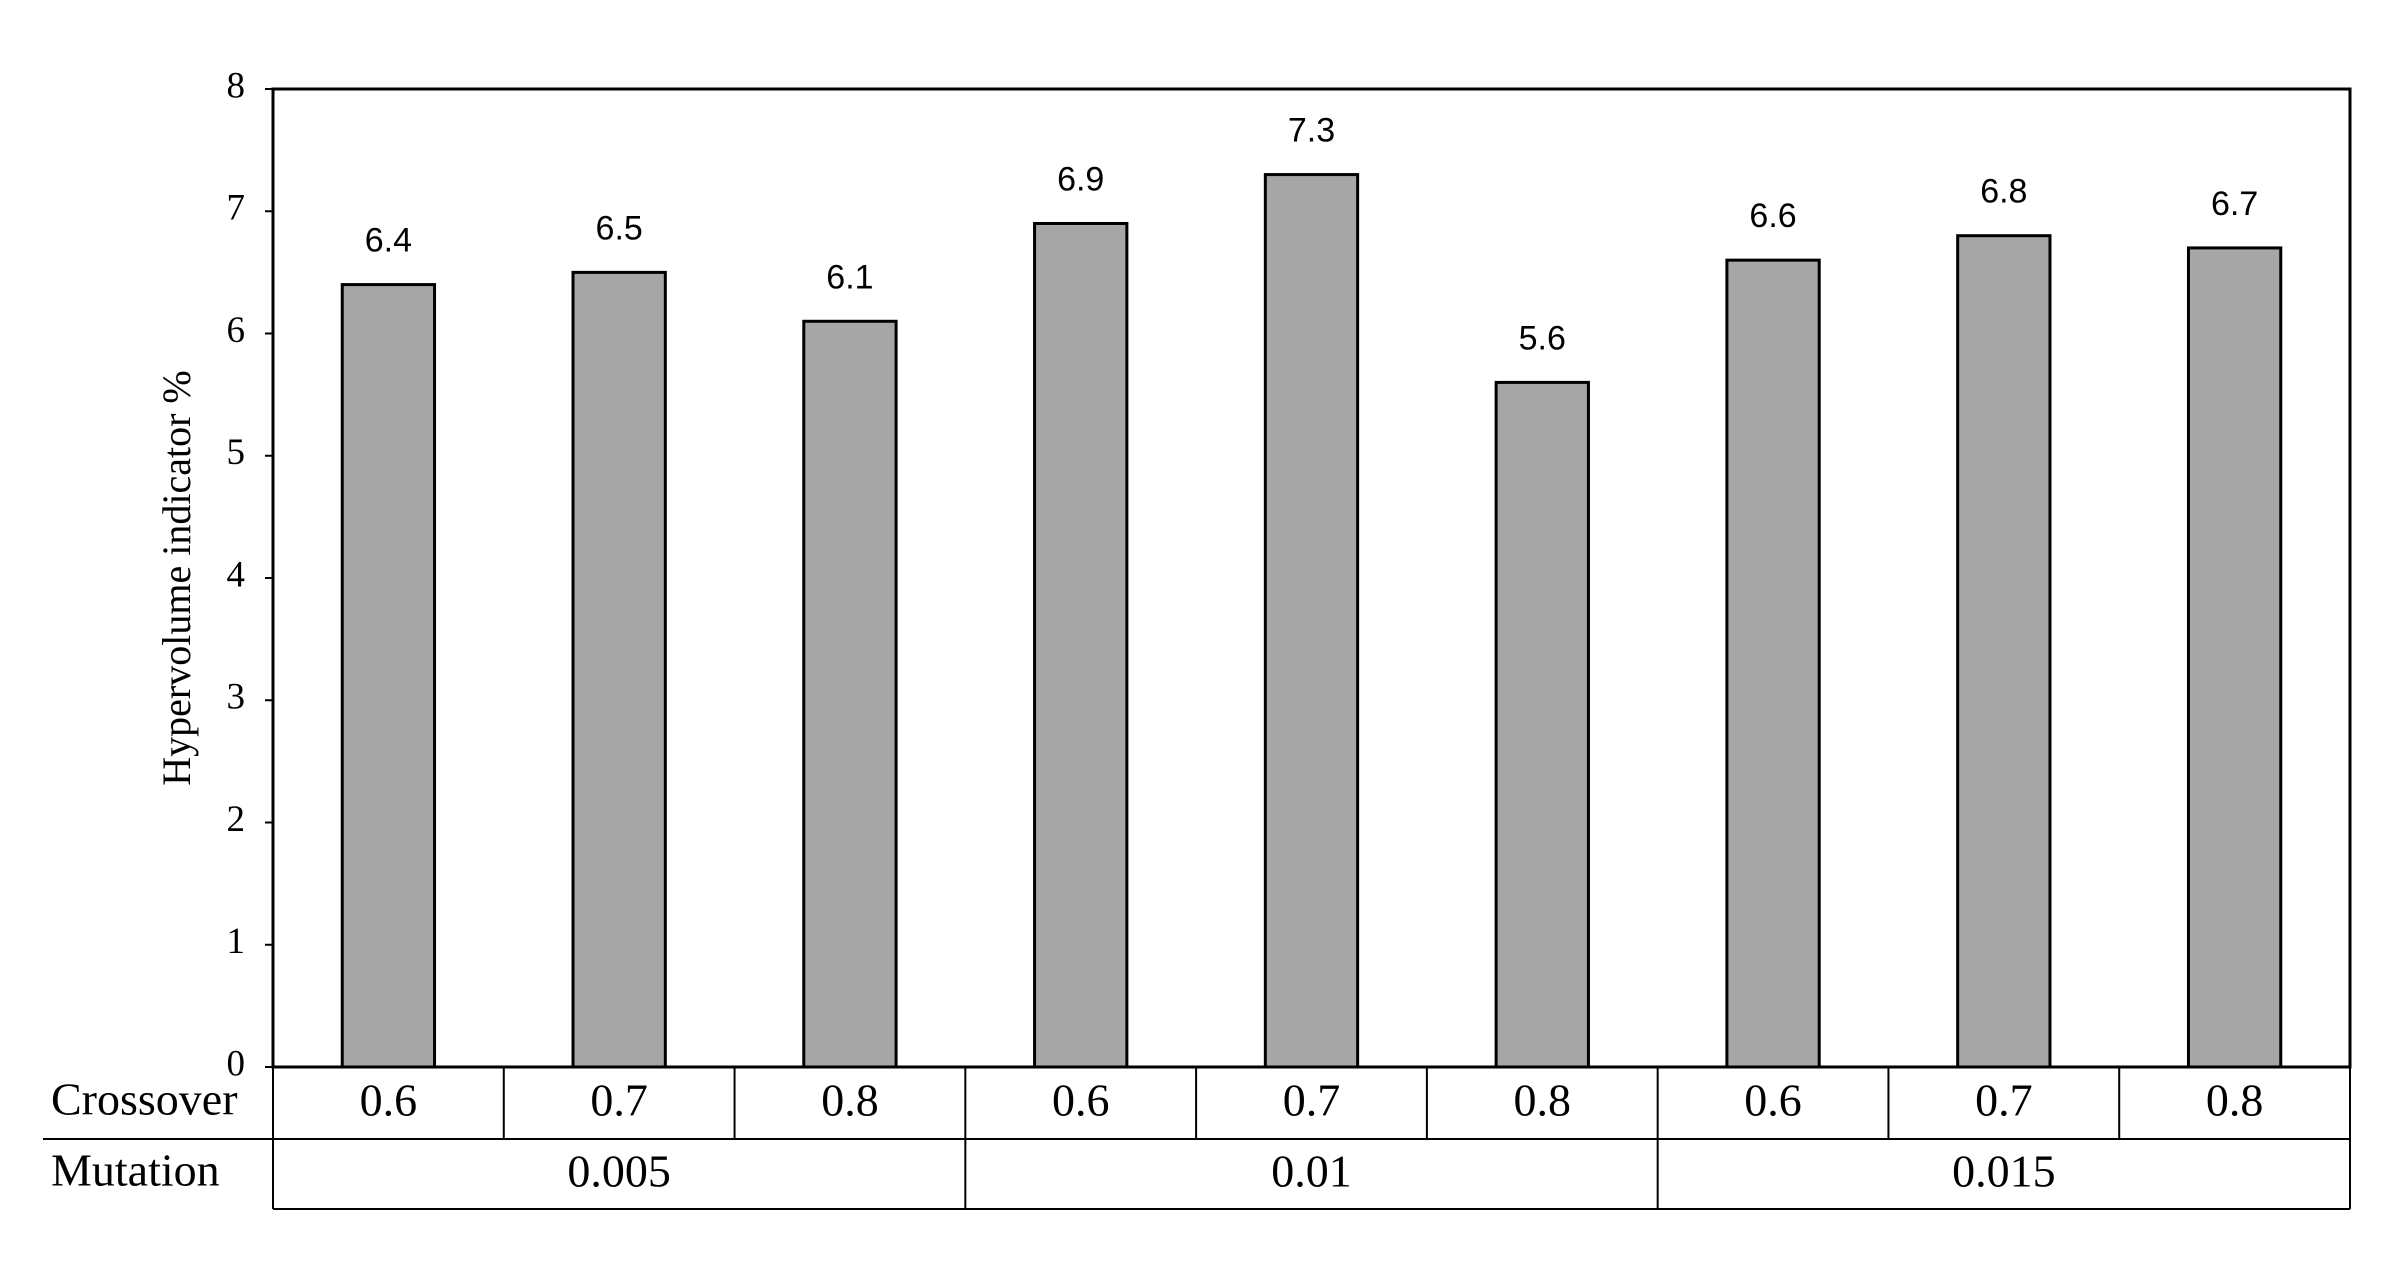  What do you see at coordinates (1311, 131) in the screenshot?
I see `data-label: 7.3` at bounding box center [1311, 131].